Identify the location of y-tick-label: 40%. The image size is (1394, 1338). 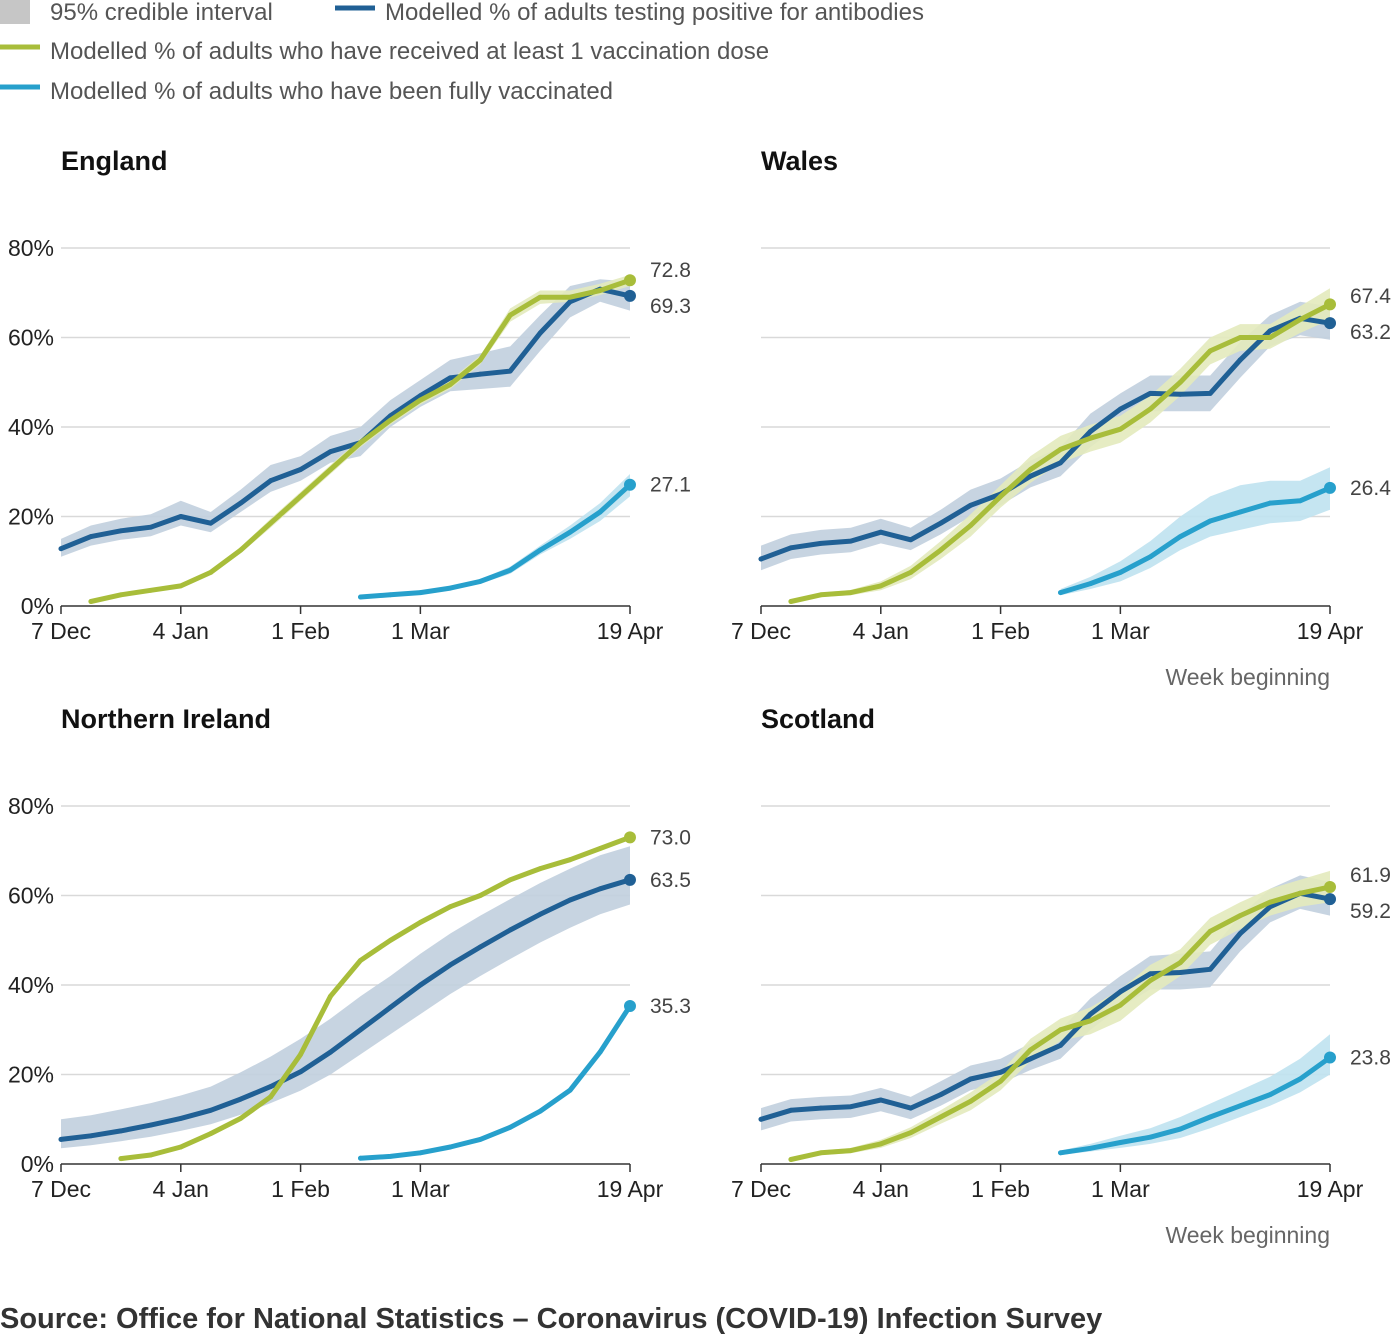
(31, 427).